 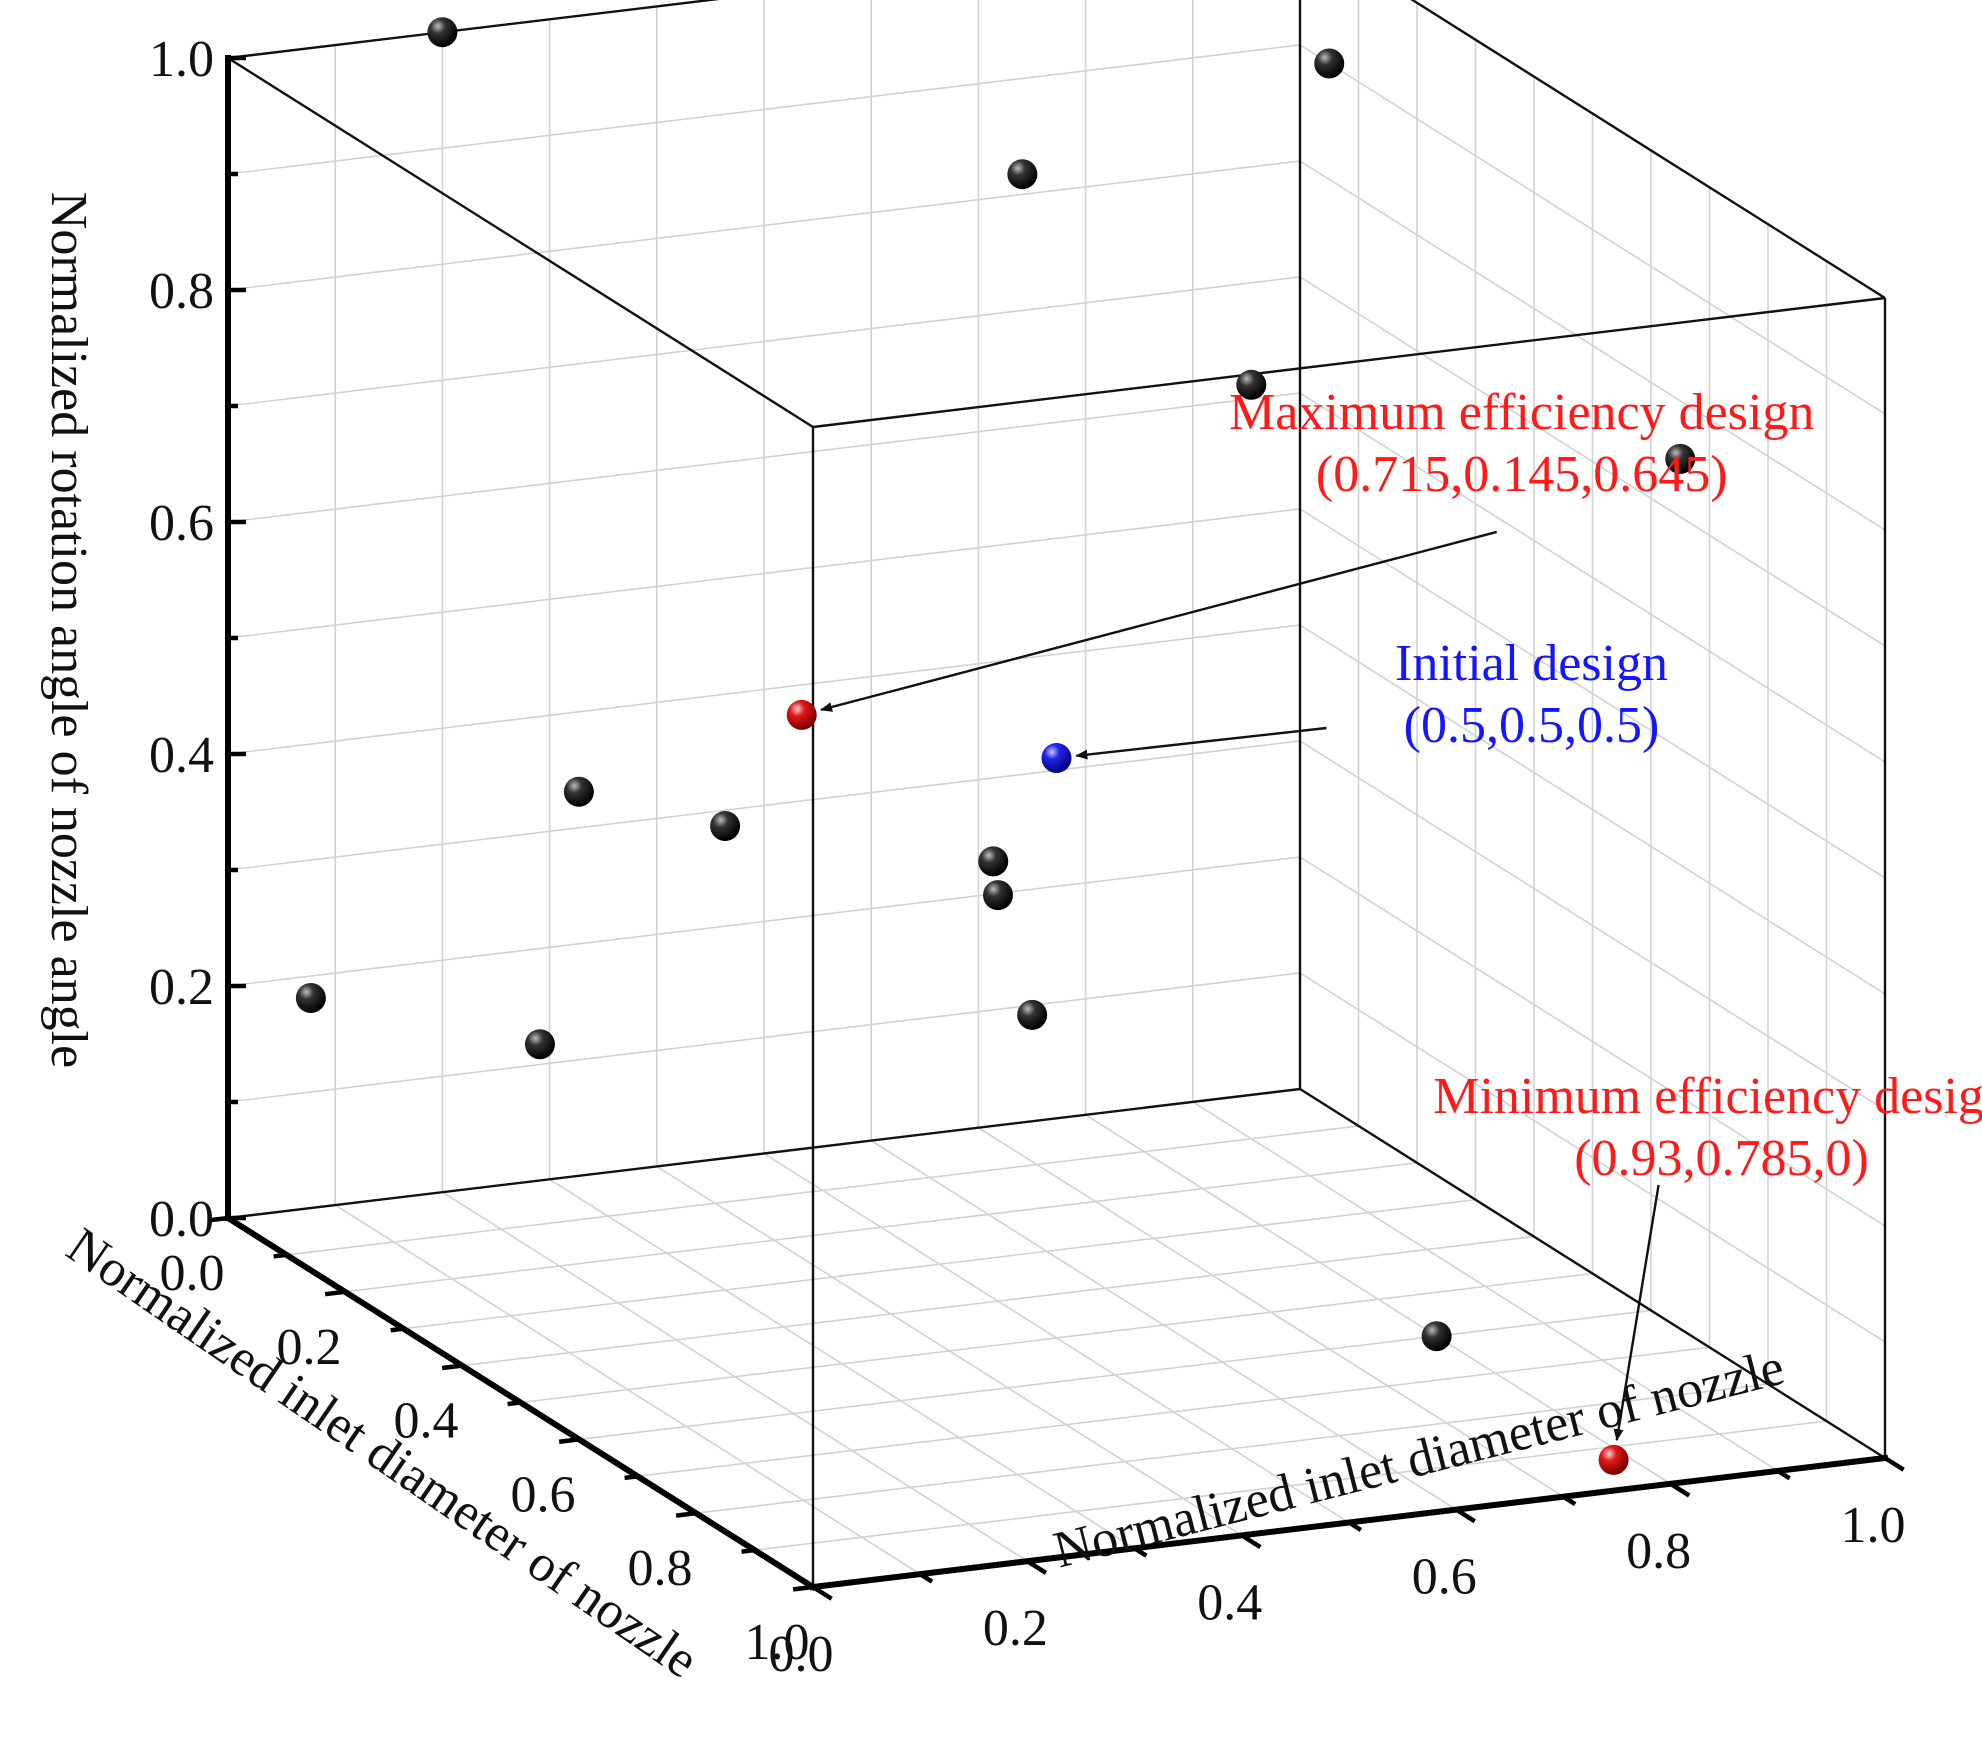 I want to click on y-tick-label: 0.4, so click(x=1229, y=1602).